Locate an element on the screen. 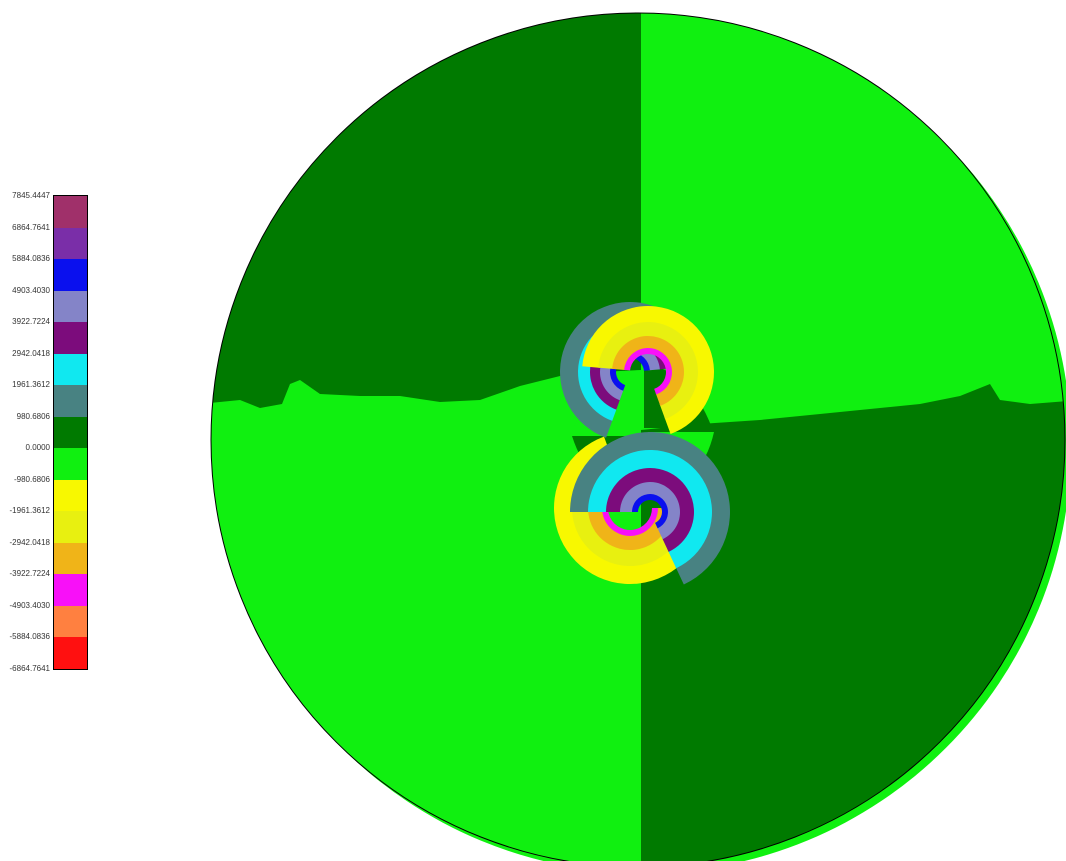 This screenshot has width=1066, height=861. legend-tick-label: -6864.7641 is located at coordinates (29, 668).